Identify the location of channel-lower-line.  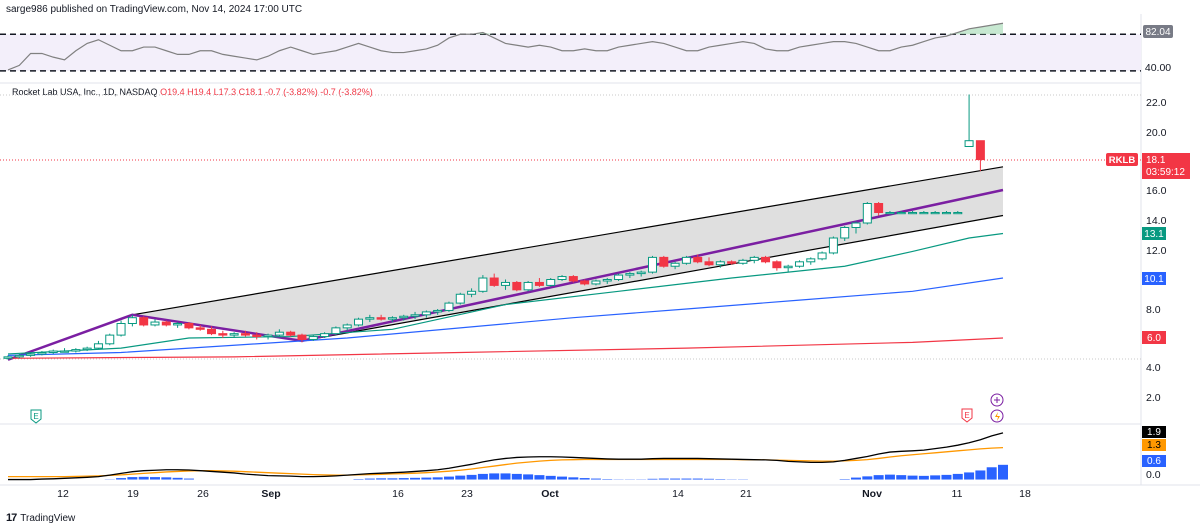
(652, 278).